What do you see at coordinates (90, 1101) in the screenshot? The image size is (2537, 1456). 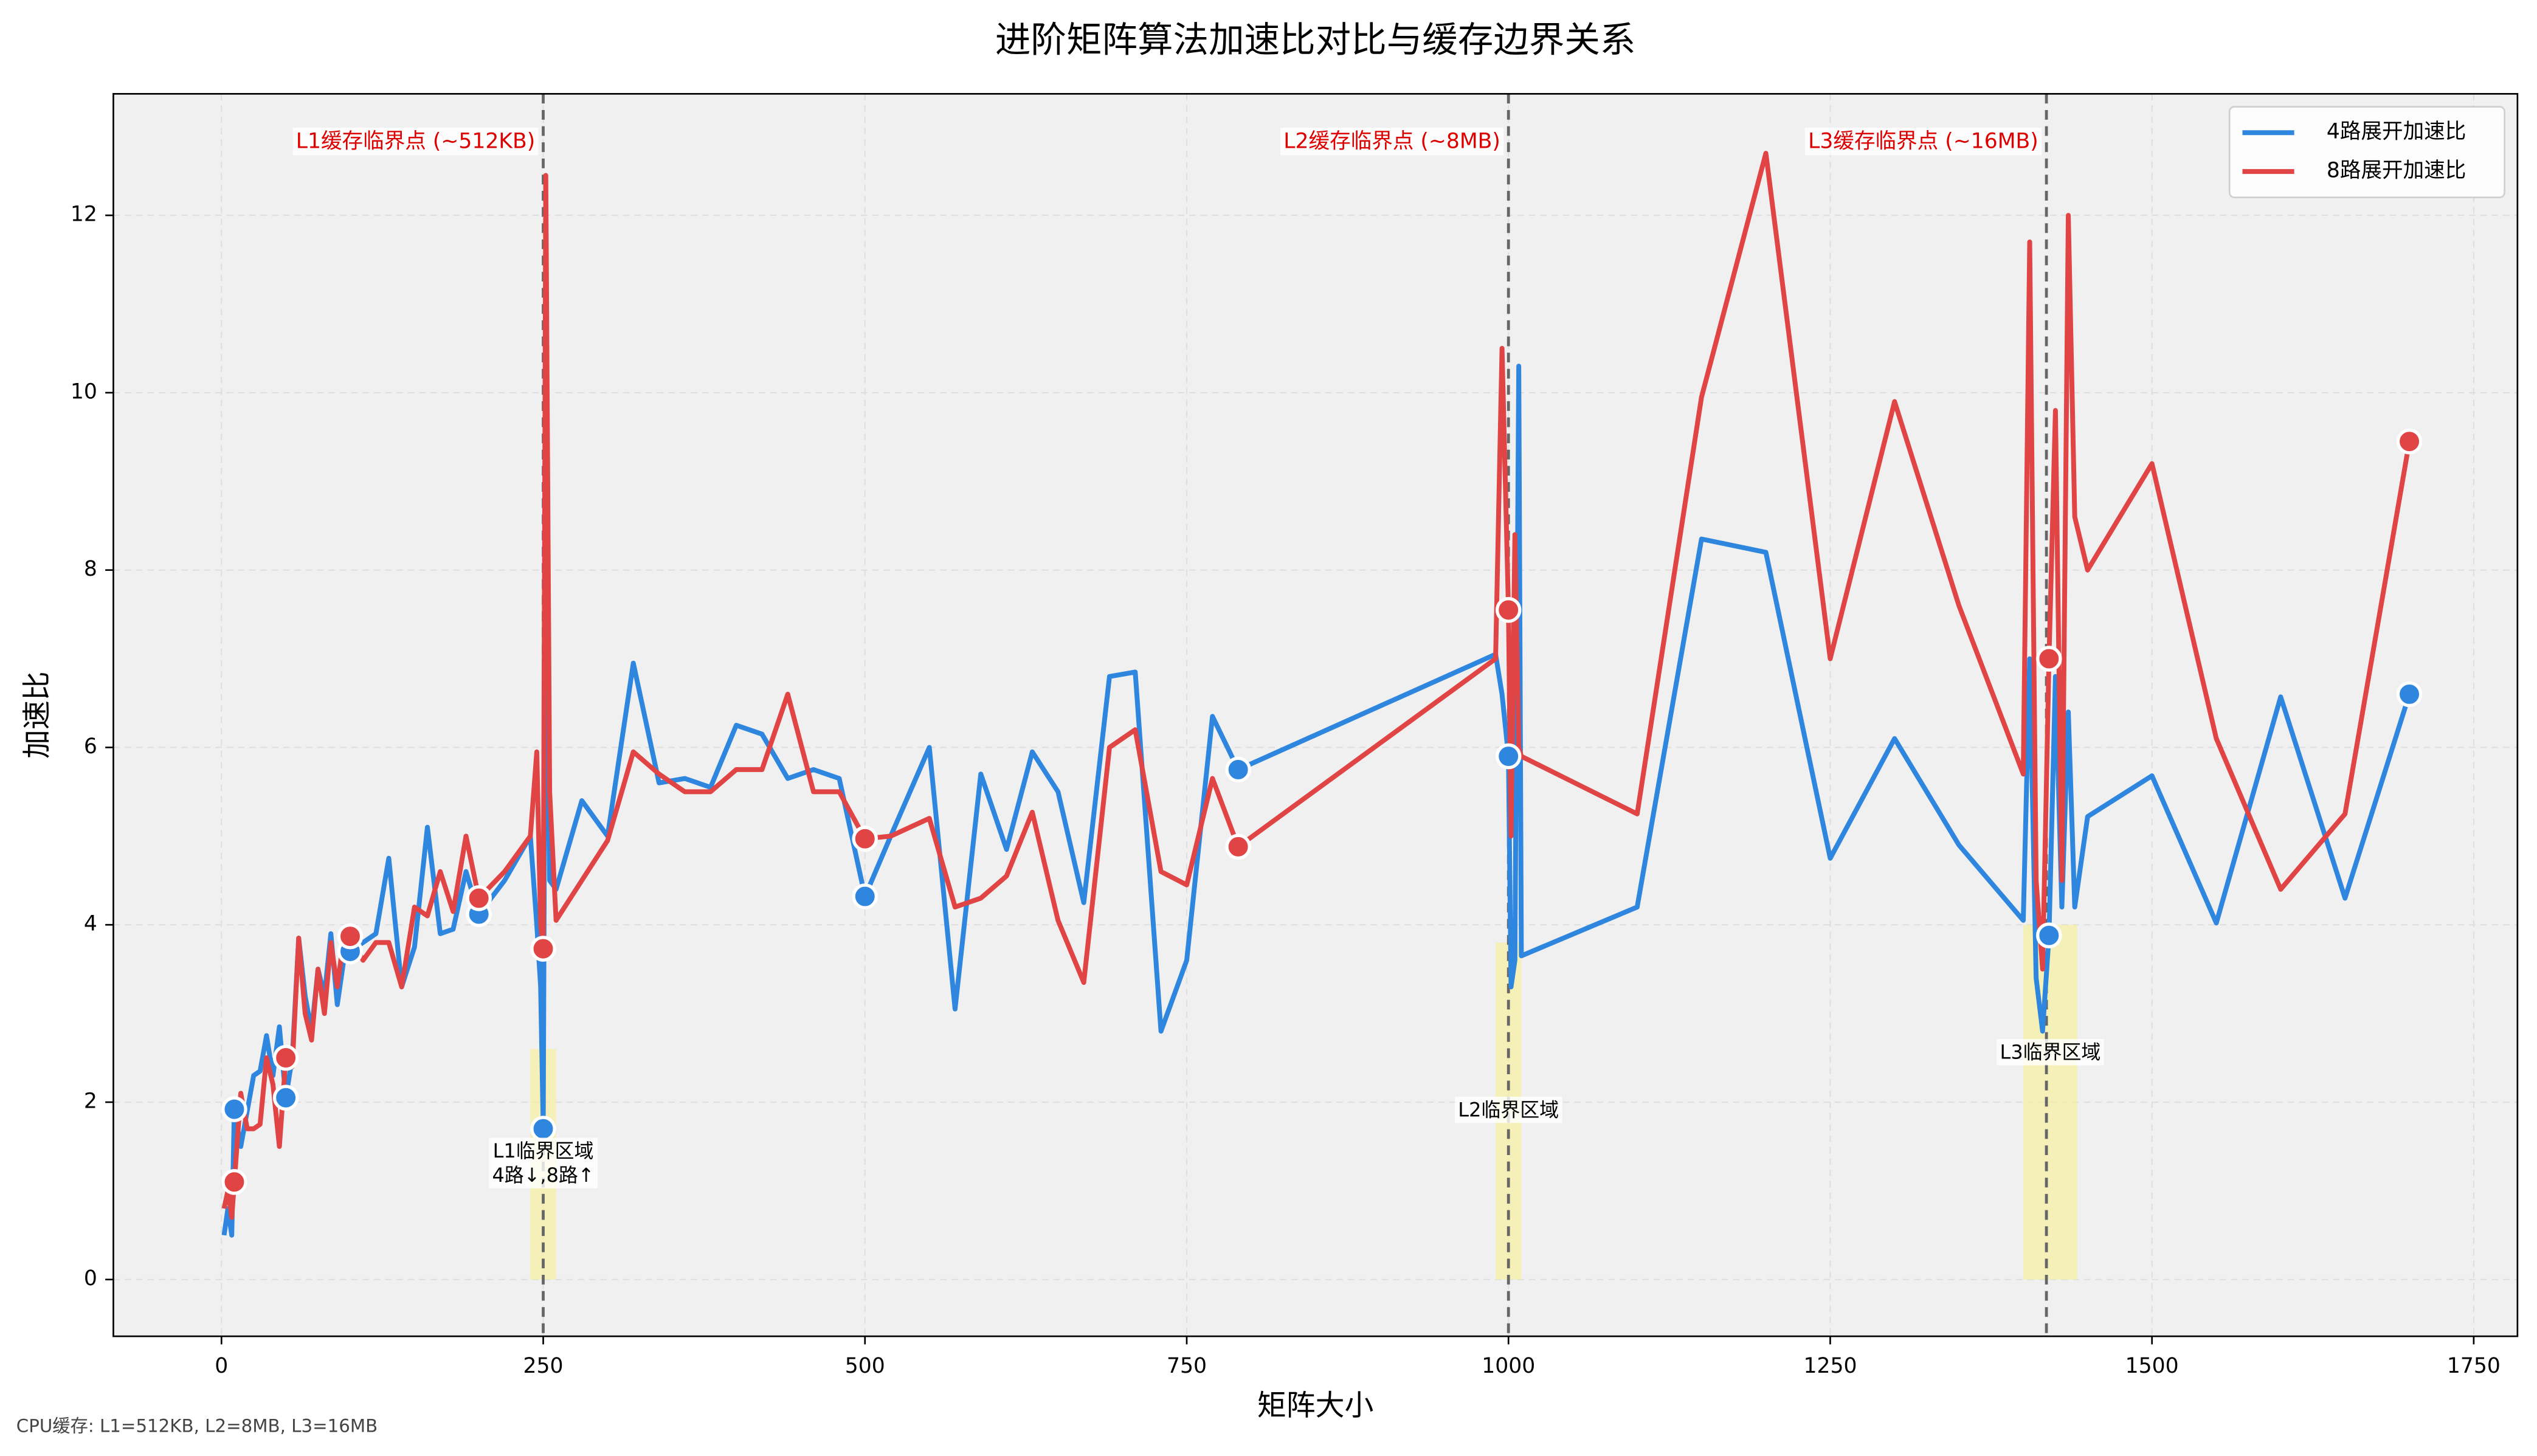 I see `y-tick-label: 2` at bounding box center [90, 1101].